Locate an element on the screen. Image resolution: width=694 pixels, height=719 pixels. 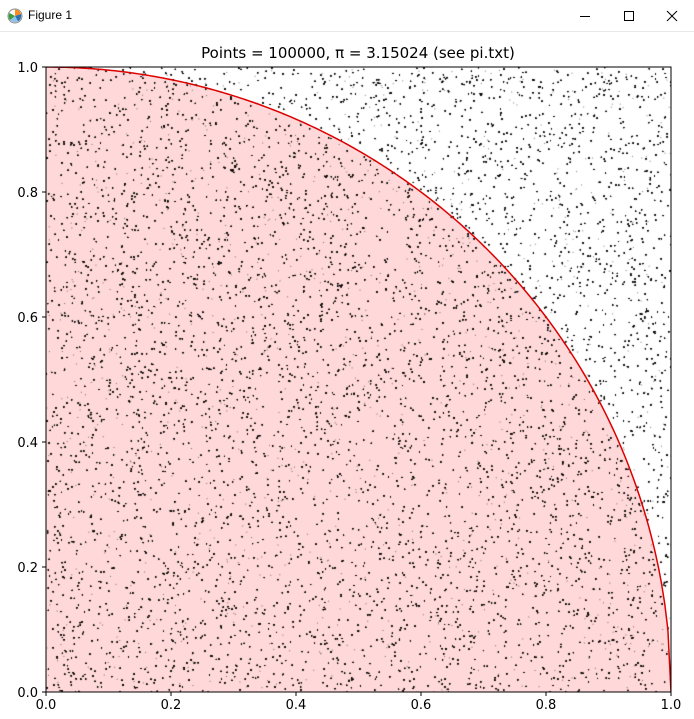
x-tick-label: 0.2 is located at coordinates (171, 705).